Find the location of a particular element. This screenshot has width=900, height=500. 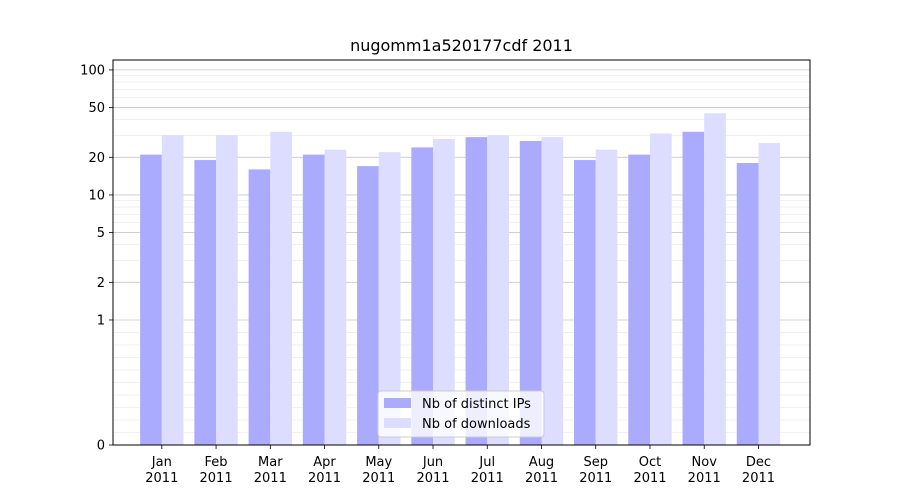

x-tick-label: Jun 2011 is located at coordinates (432, 470).